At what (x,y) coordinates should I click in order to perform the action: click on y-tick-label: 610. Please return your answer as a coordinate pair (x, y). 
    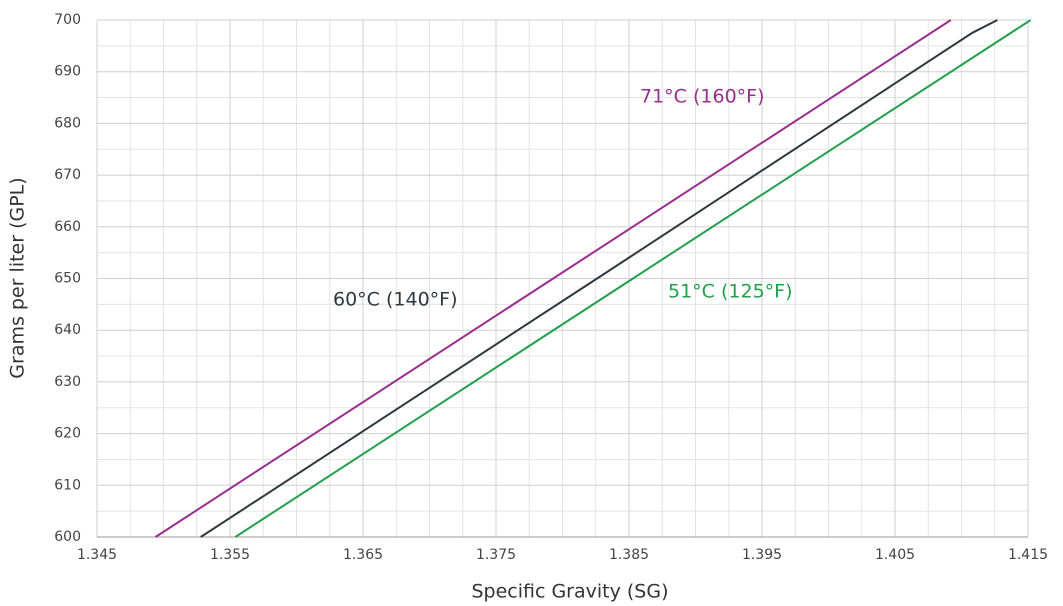
    Looking at the image, I should click on (67, 485).